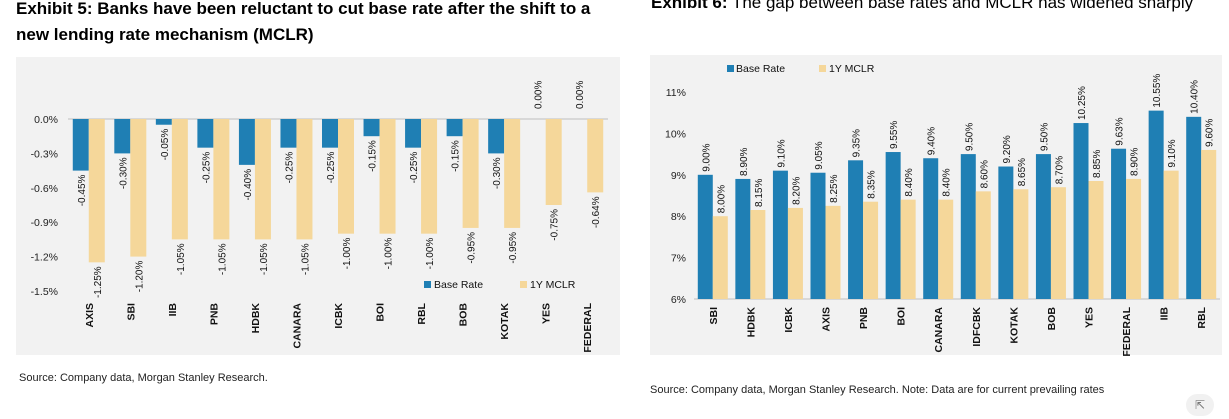 The width and height of the screenshot is (1229, 419). I want to click on x-category-label: FEDERAL, so click(588, 327).